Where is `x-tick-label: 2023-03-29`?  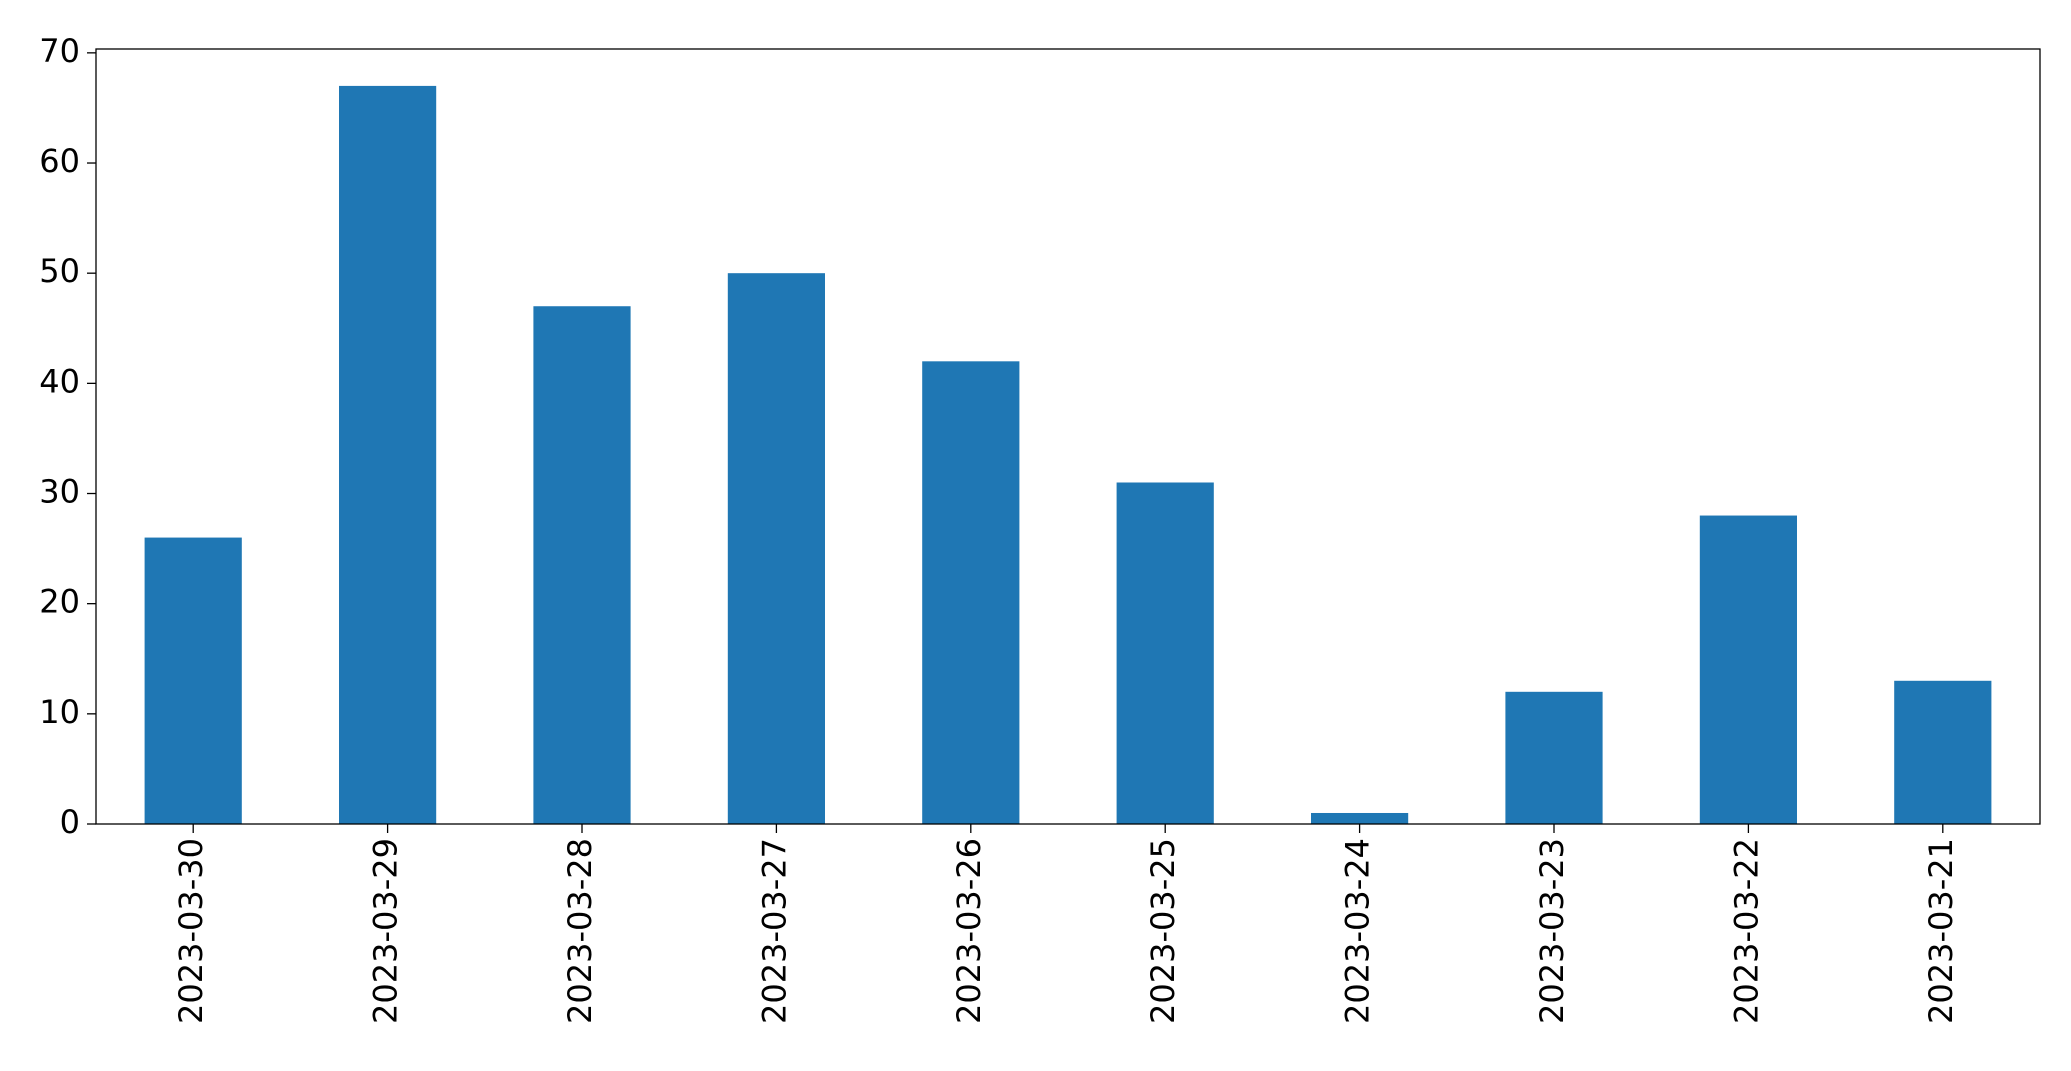 x-tick-label: 2023-03-29 is located at coordinates (386, 931).